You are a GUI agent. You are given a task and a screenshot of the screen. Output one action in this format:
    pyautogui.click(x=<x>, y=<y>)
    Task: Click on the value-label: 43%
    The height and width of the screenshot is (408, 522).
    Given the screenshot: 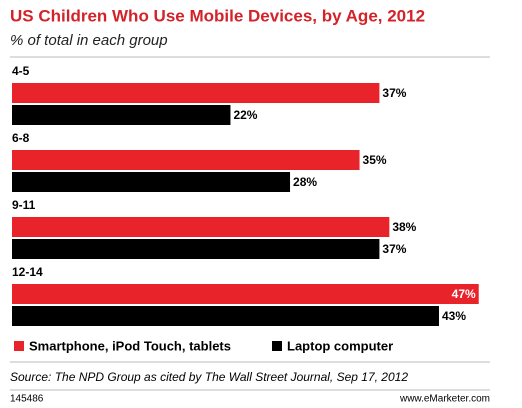 What is the action you would take?
    pyautogui.click(x=454, y=316)
    